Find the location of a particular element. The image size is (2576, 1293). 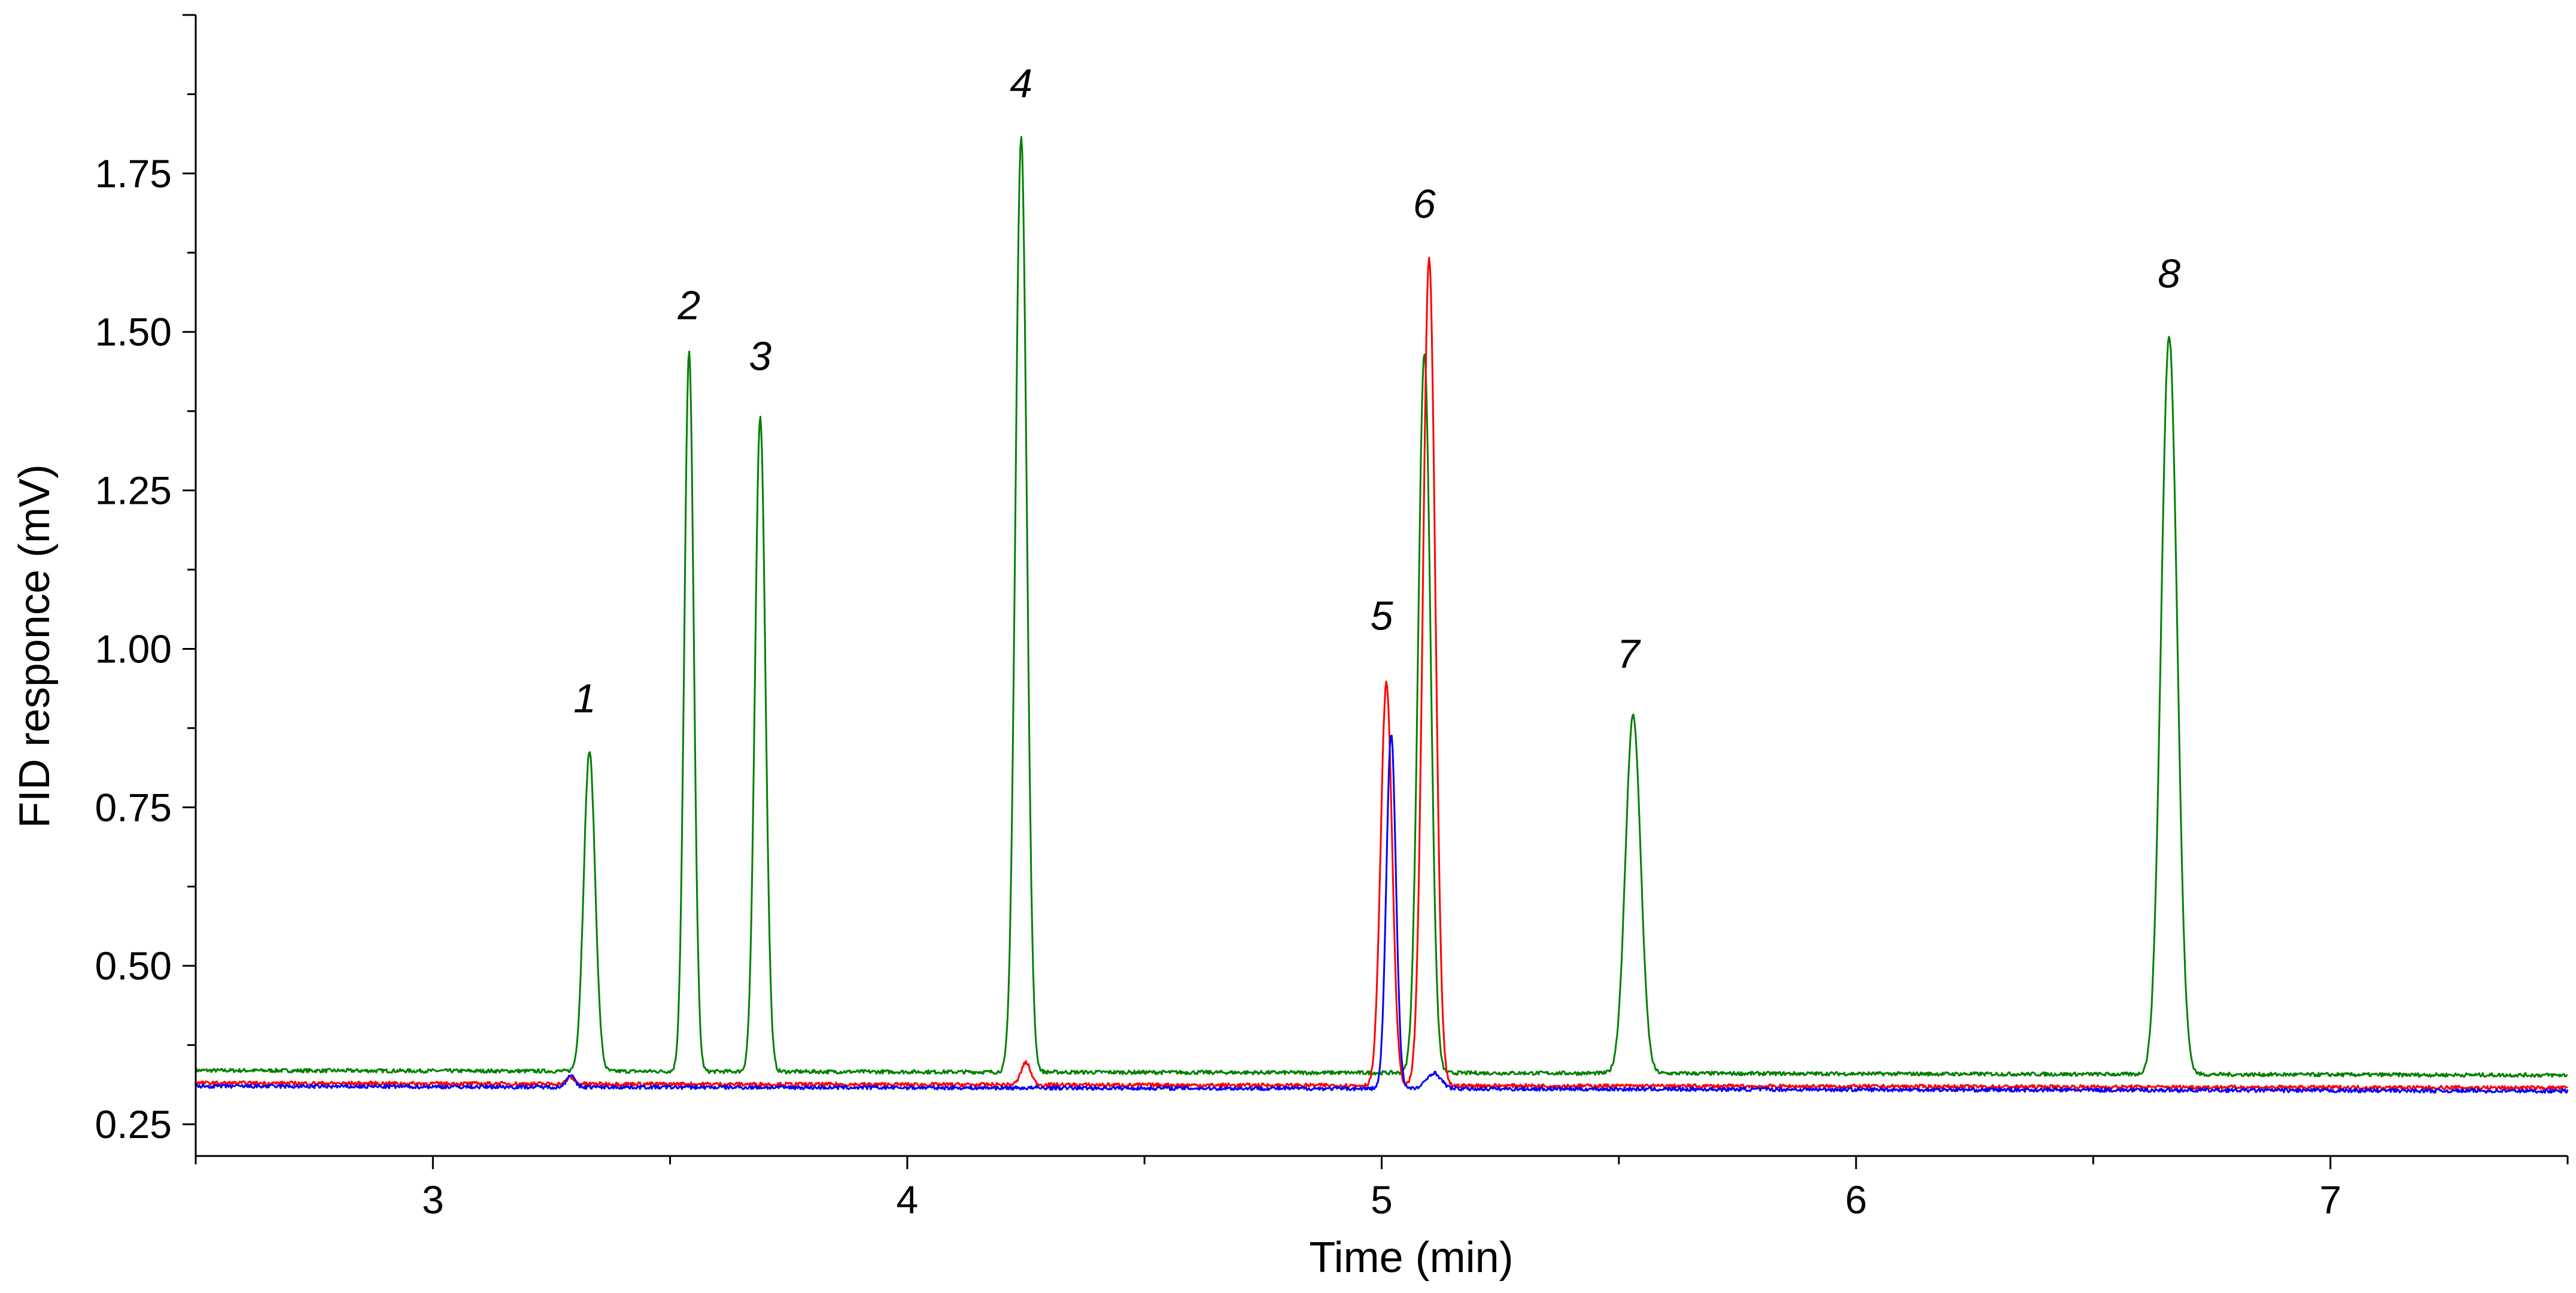

x-tick-label: 6 is located at coordinates (1856, 1200).